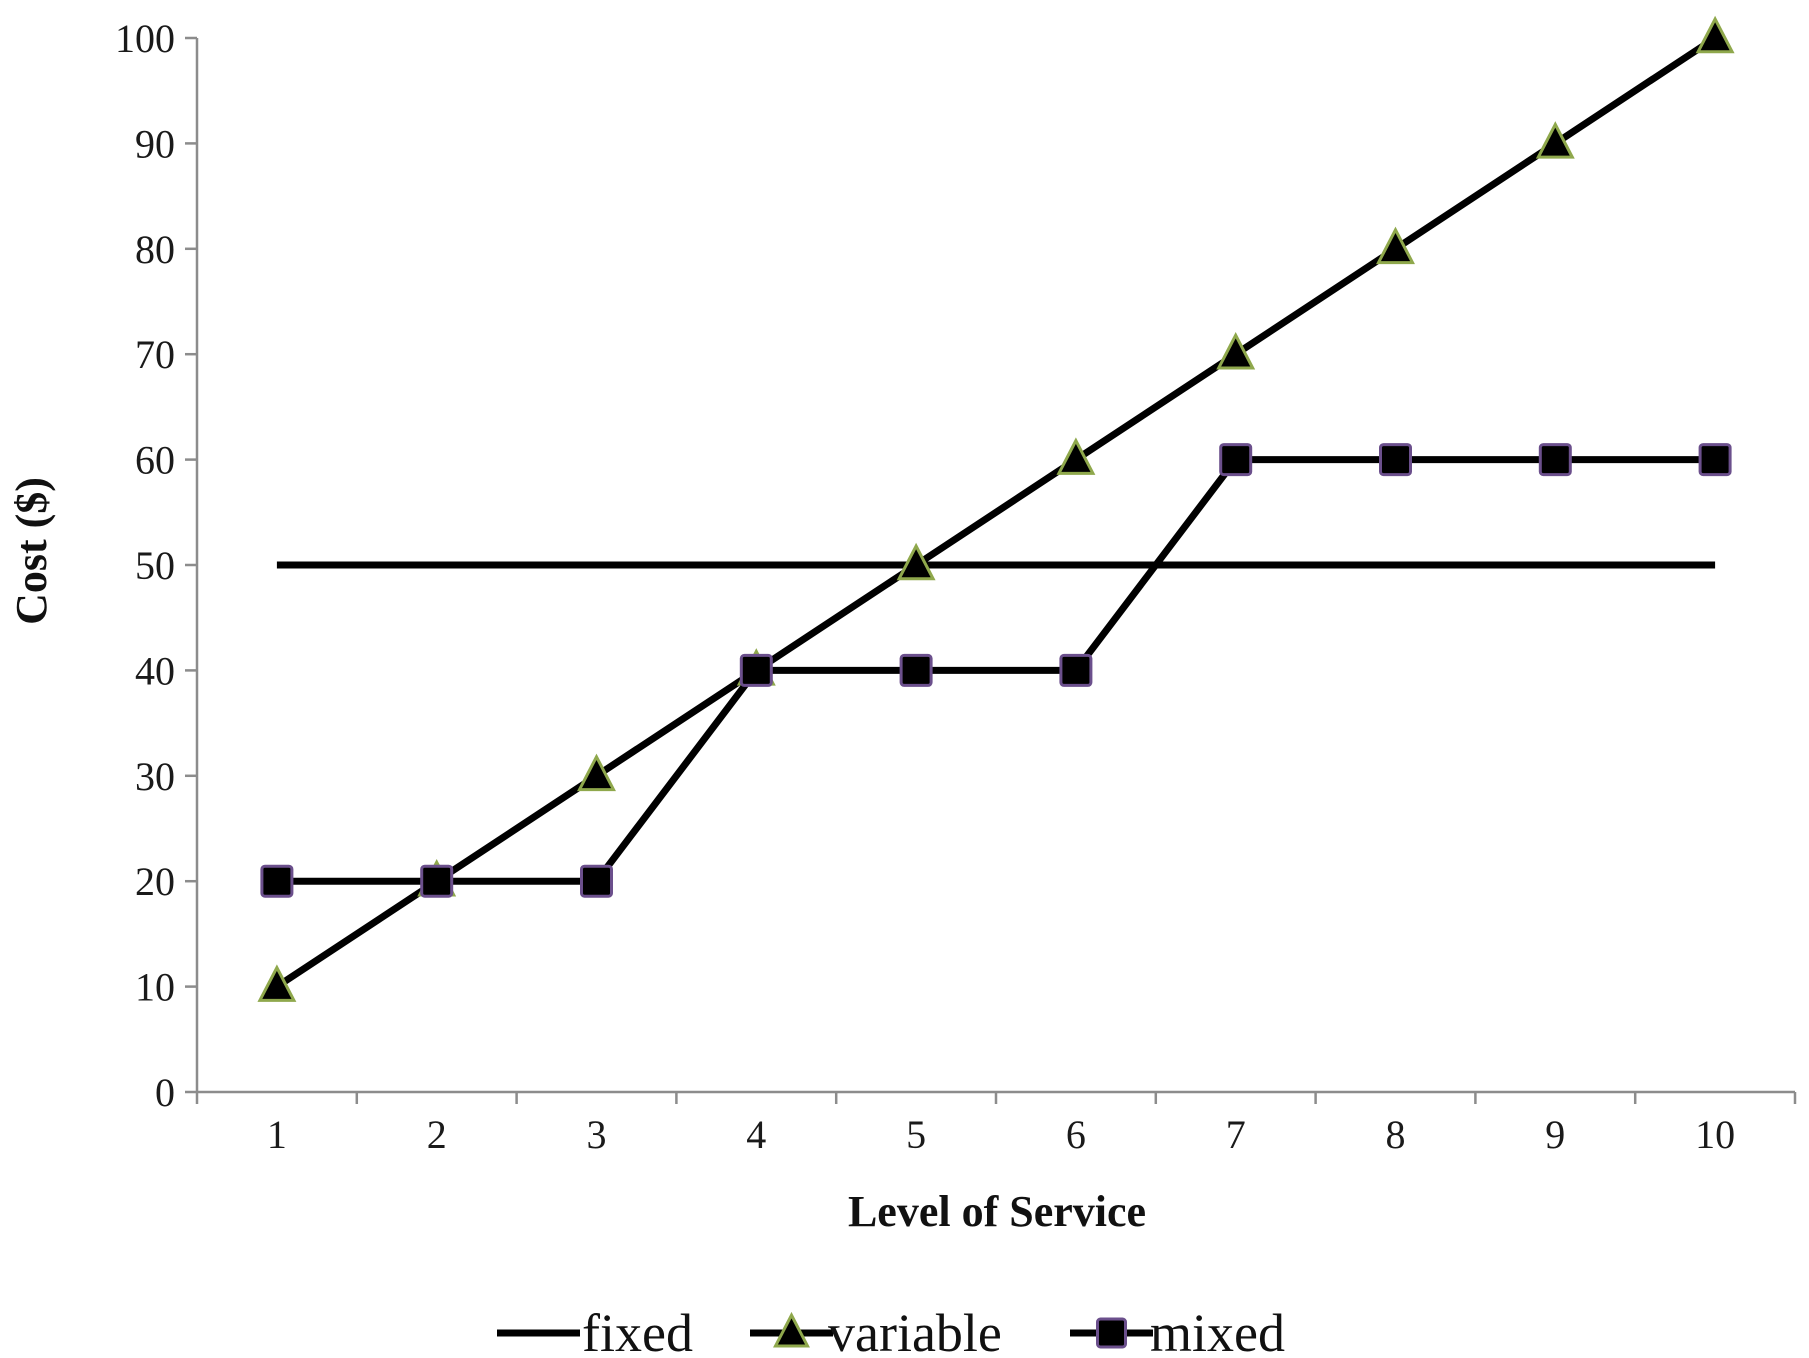 The image size is (1809, 1358). Describe the element at coordinates (155, 987) in the screenshot. I see `y-tick-label: 10` at that location.